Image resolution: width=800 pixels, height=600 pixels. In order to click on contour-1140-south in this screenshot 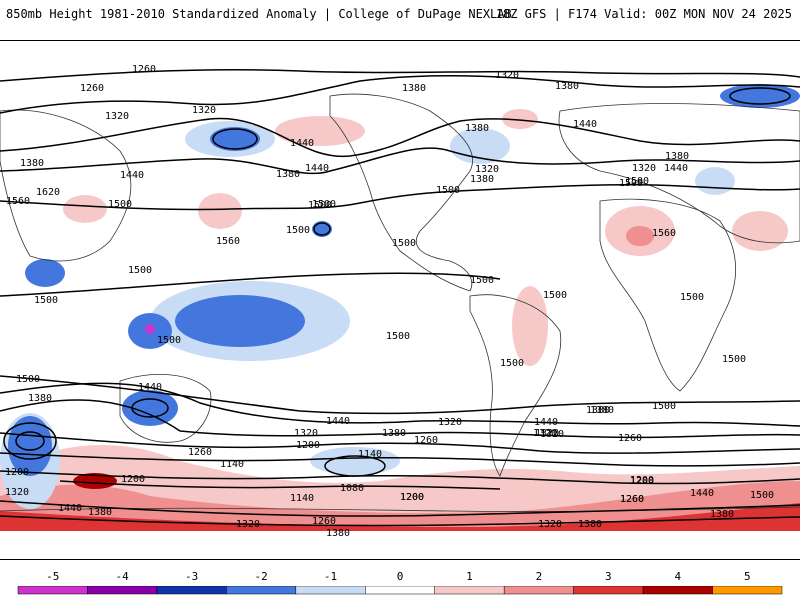, I will do `click(280, 485)`.